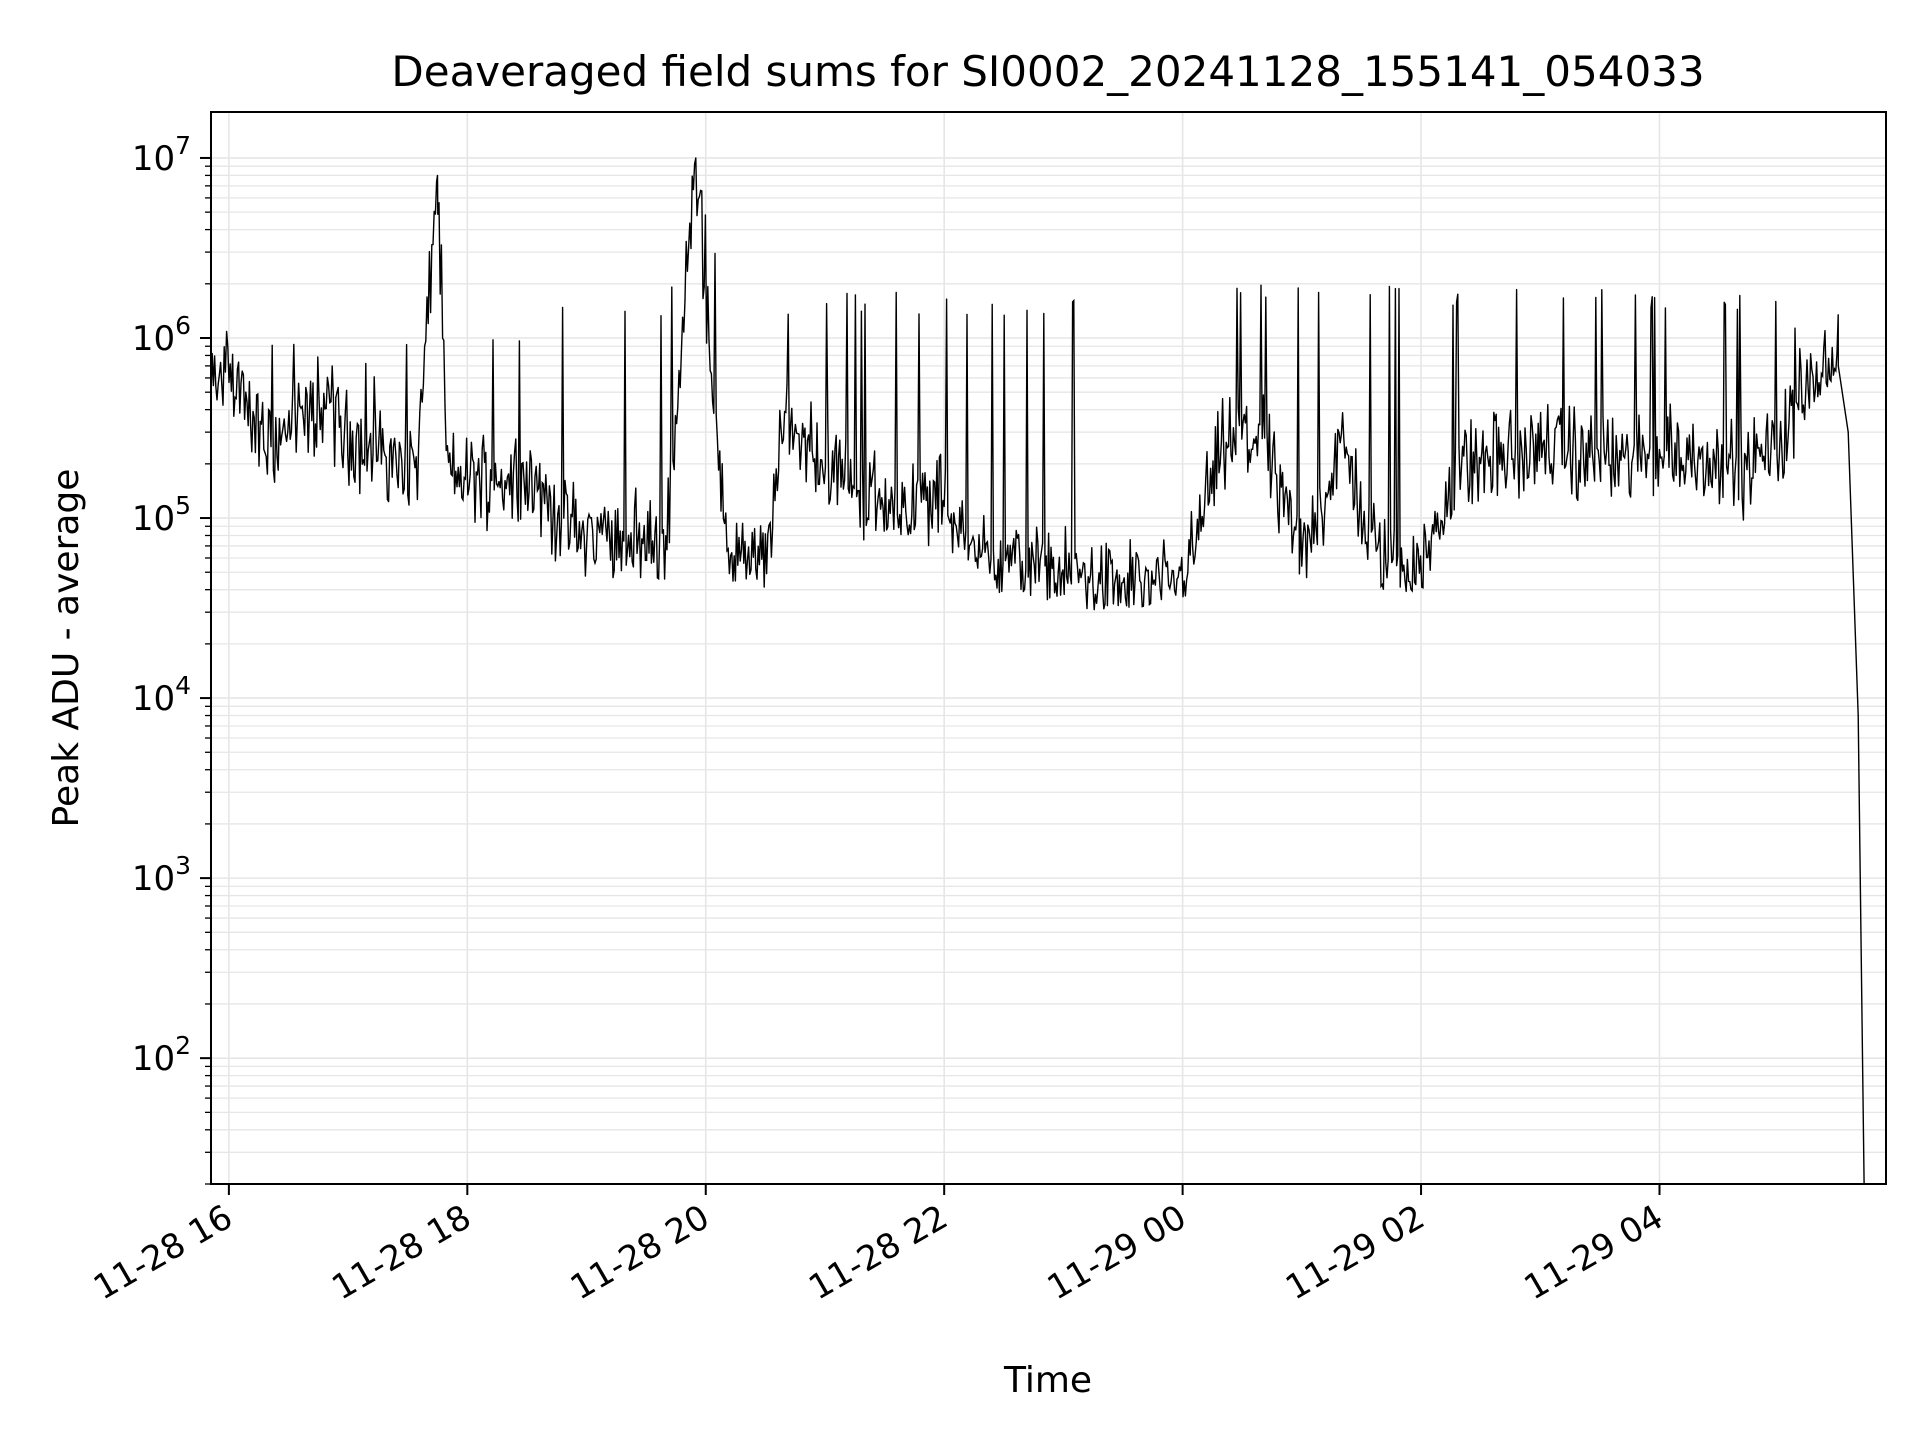 The image size is (1920, 1440). What do you see at coordinates (161, 695) in the screenshot?
I see `y-tick-label: 10⁴` at bounding box center [161, 695].